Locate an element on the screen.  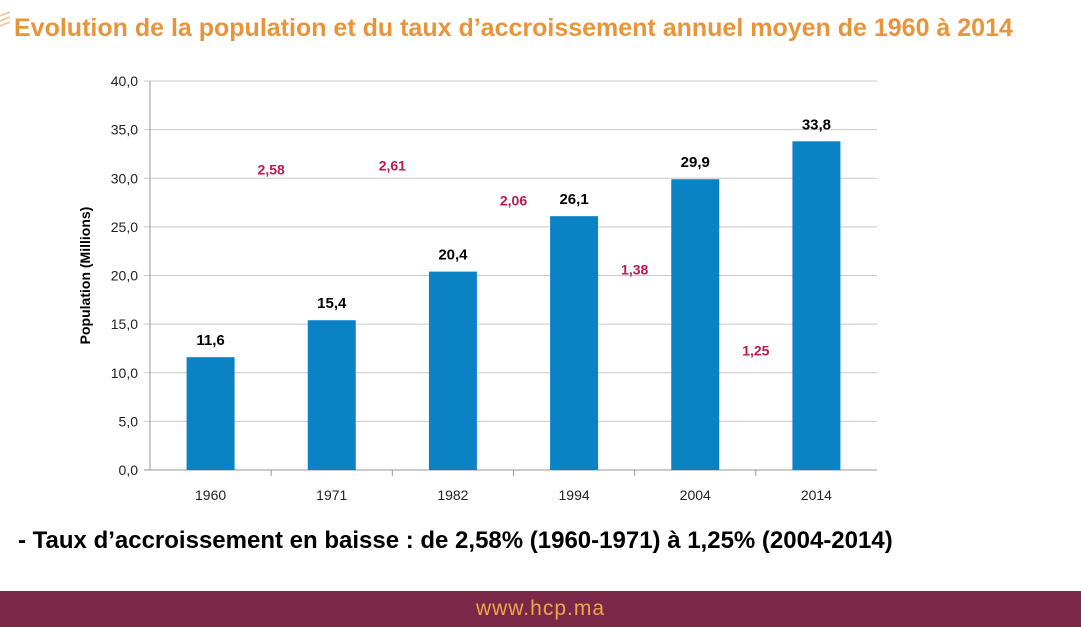
x-tick-label: 1994 is located at coordinates (574, 495).